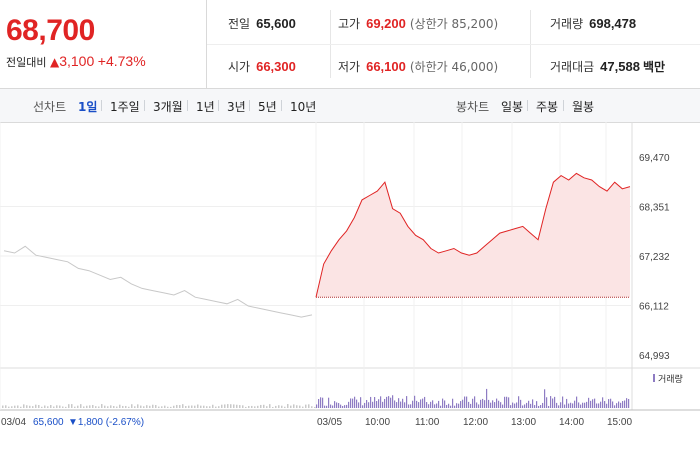 The height and width of the screenshot is (450, 700). I want to click on prev-day-change: ▼1,800 (-2.67%), so click(106, 422).